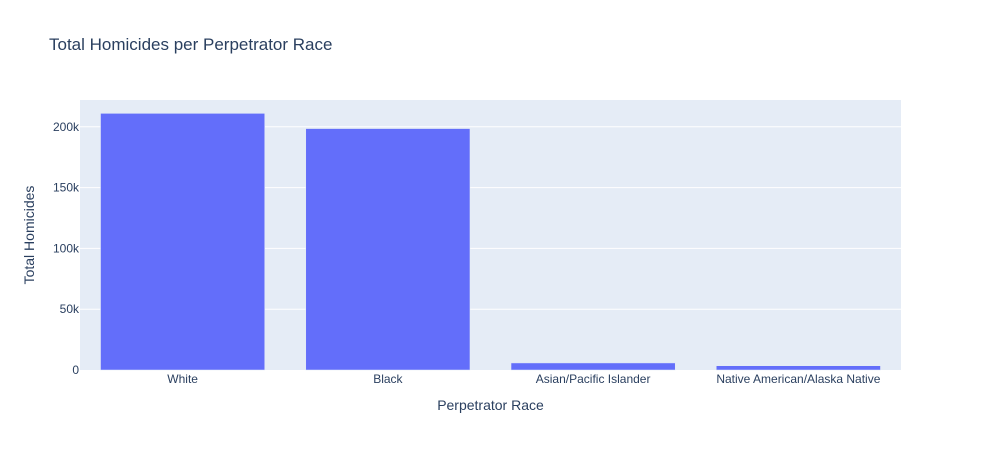 This screenshot has height=455, width=981. I want to click on y-axis-title: Total Homicides, so click(29, 235).